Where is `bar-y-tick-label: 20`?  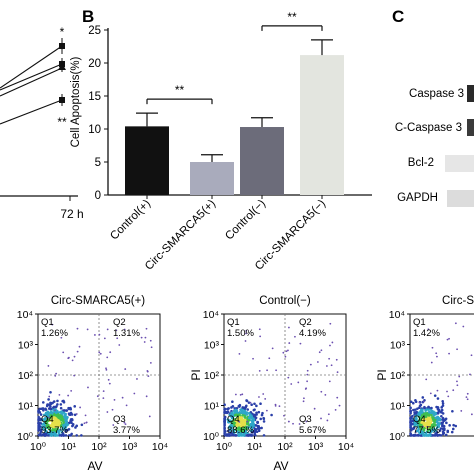
bar-y-tick-label: 20 is located at coordinates (94, 64).